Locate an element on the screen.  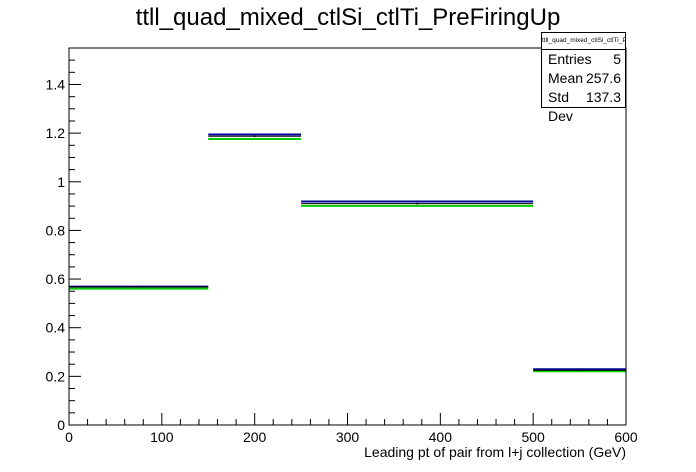
stats-row-mean: Mean 257.6 is located at coordinates (583, 78).